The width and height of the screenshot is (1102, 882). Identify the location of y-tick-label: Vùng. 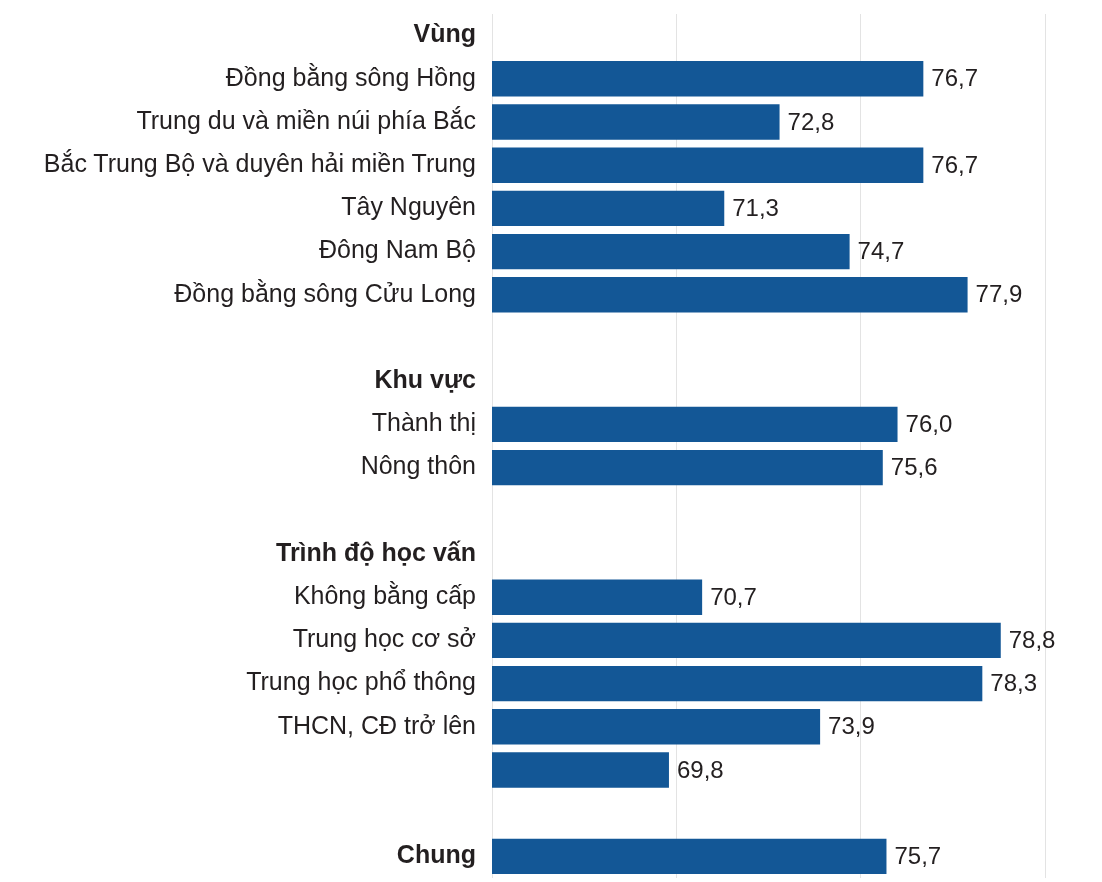
(444, 33).